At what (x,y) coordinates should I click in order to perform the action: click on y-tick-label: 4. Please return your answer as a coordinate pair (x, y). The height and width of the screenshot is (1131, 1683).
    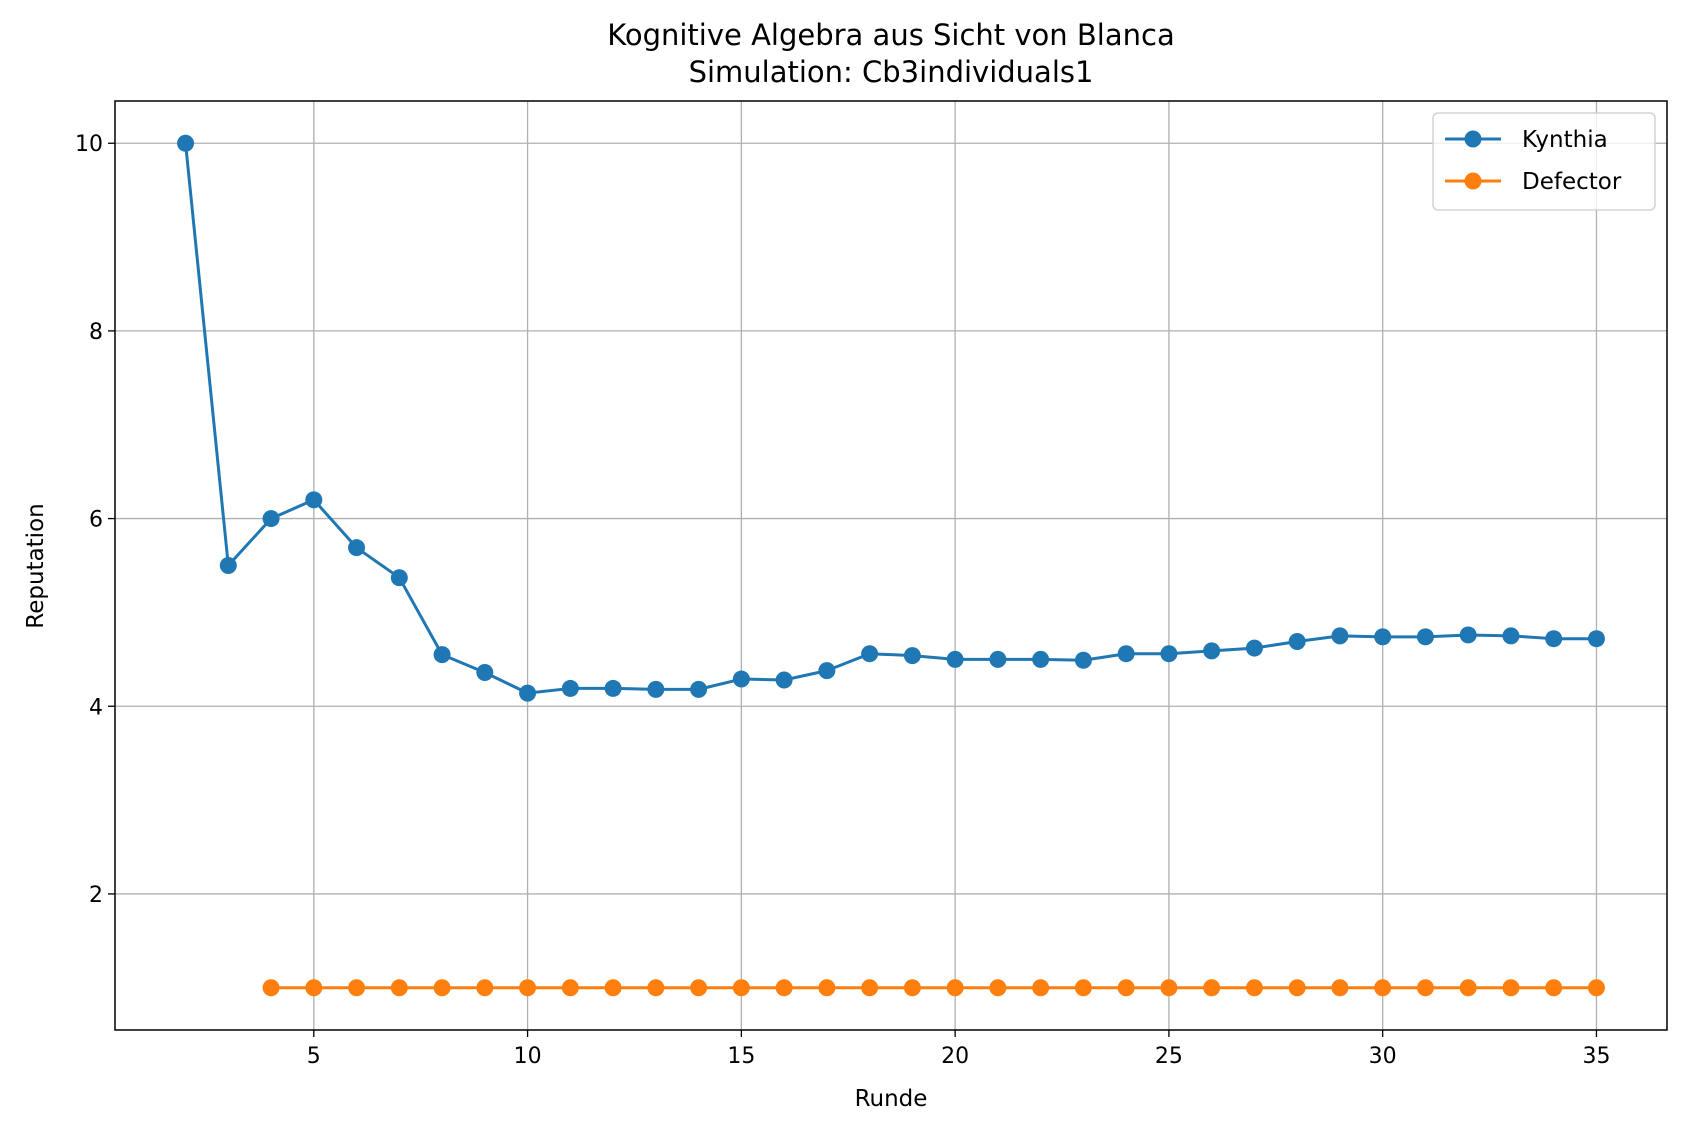
    Looking at the image, I should click on (96, 707).